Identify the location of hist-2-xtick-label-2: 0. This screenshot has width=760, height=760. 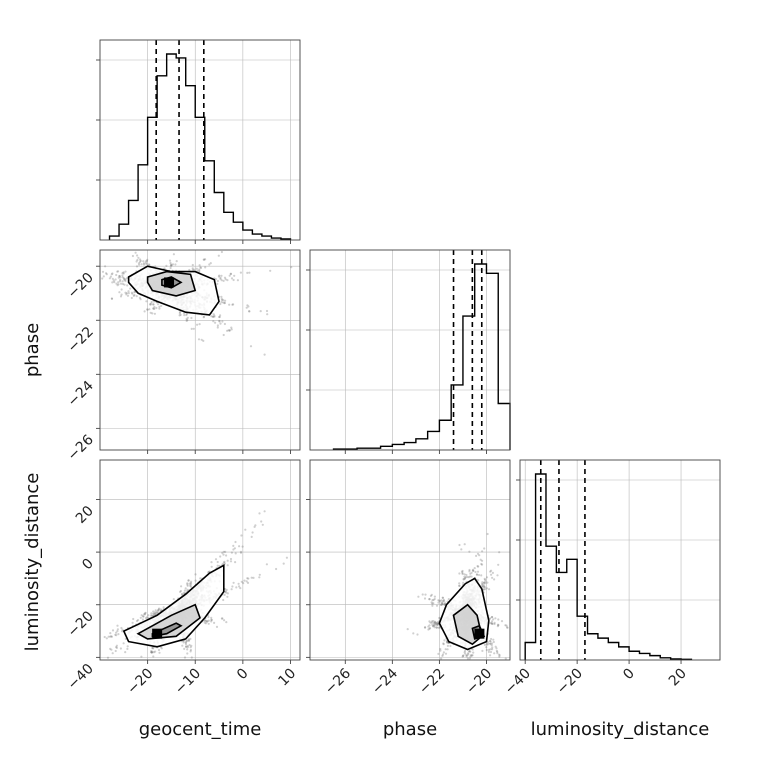
(629, 675).